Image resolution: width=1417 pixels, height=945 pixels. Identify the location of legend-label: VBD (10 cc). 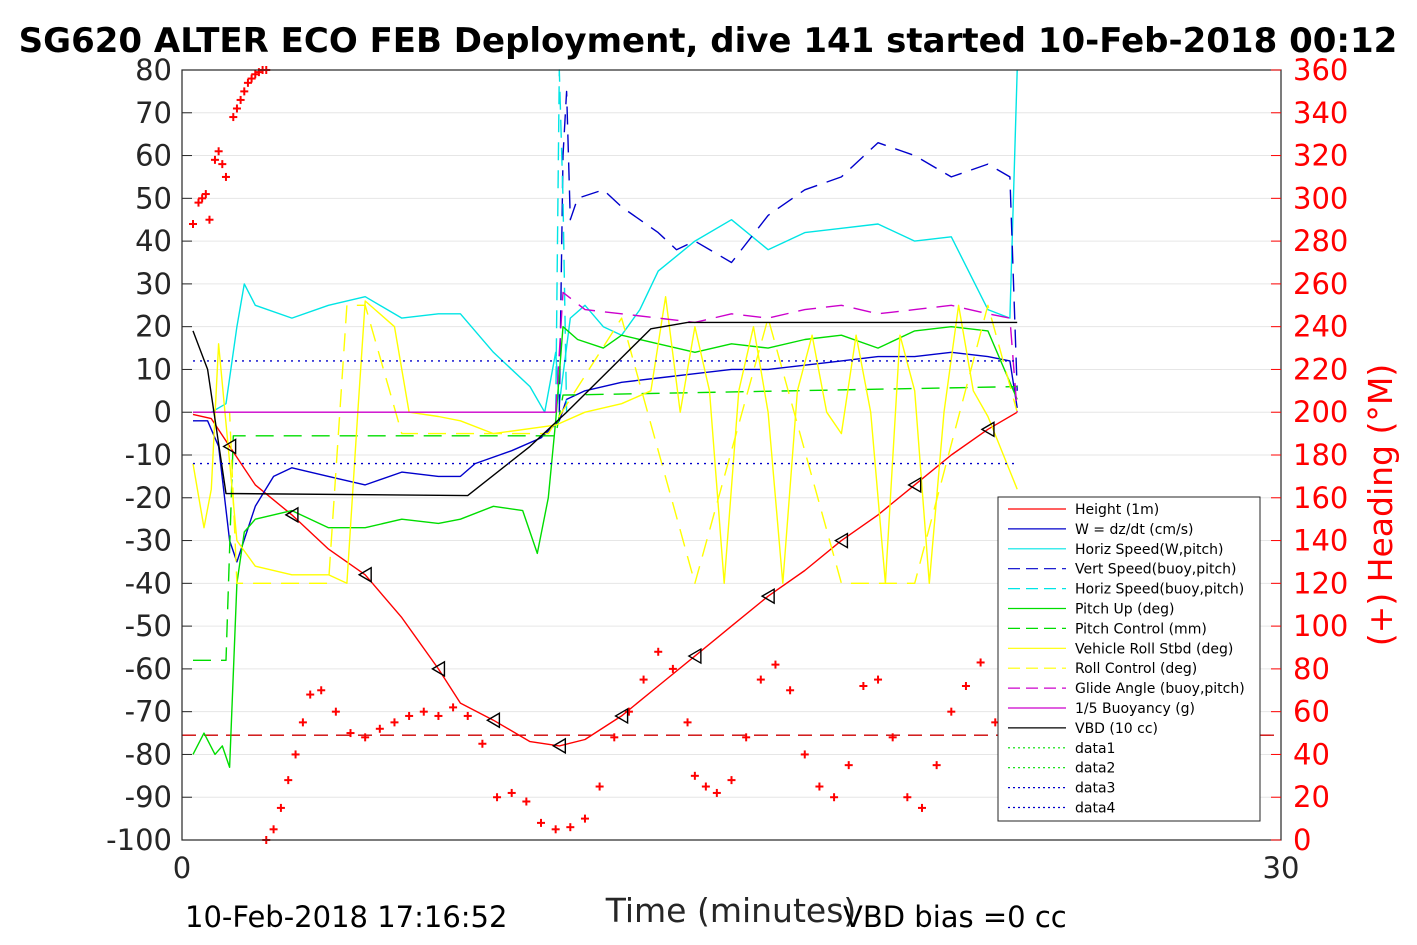
(1116, 729).